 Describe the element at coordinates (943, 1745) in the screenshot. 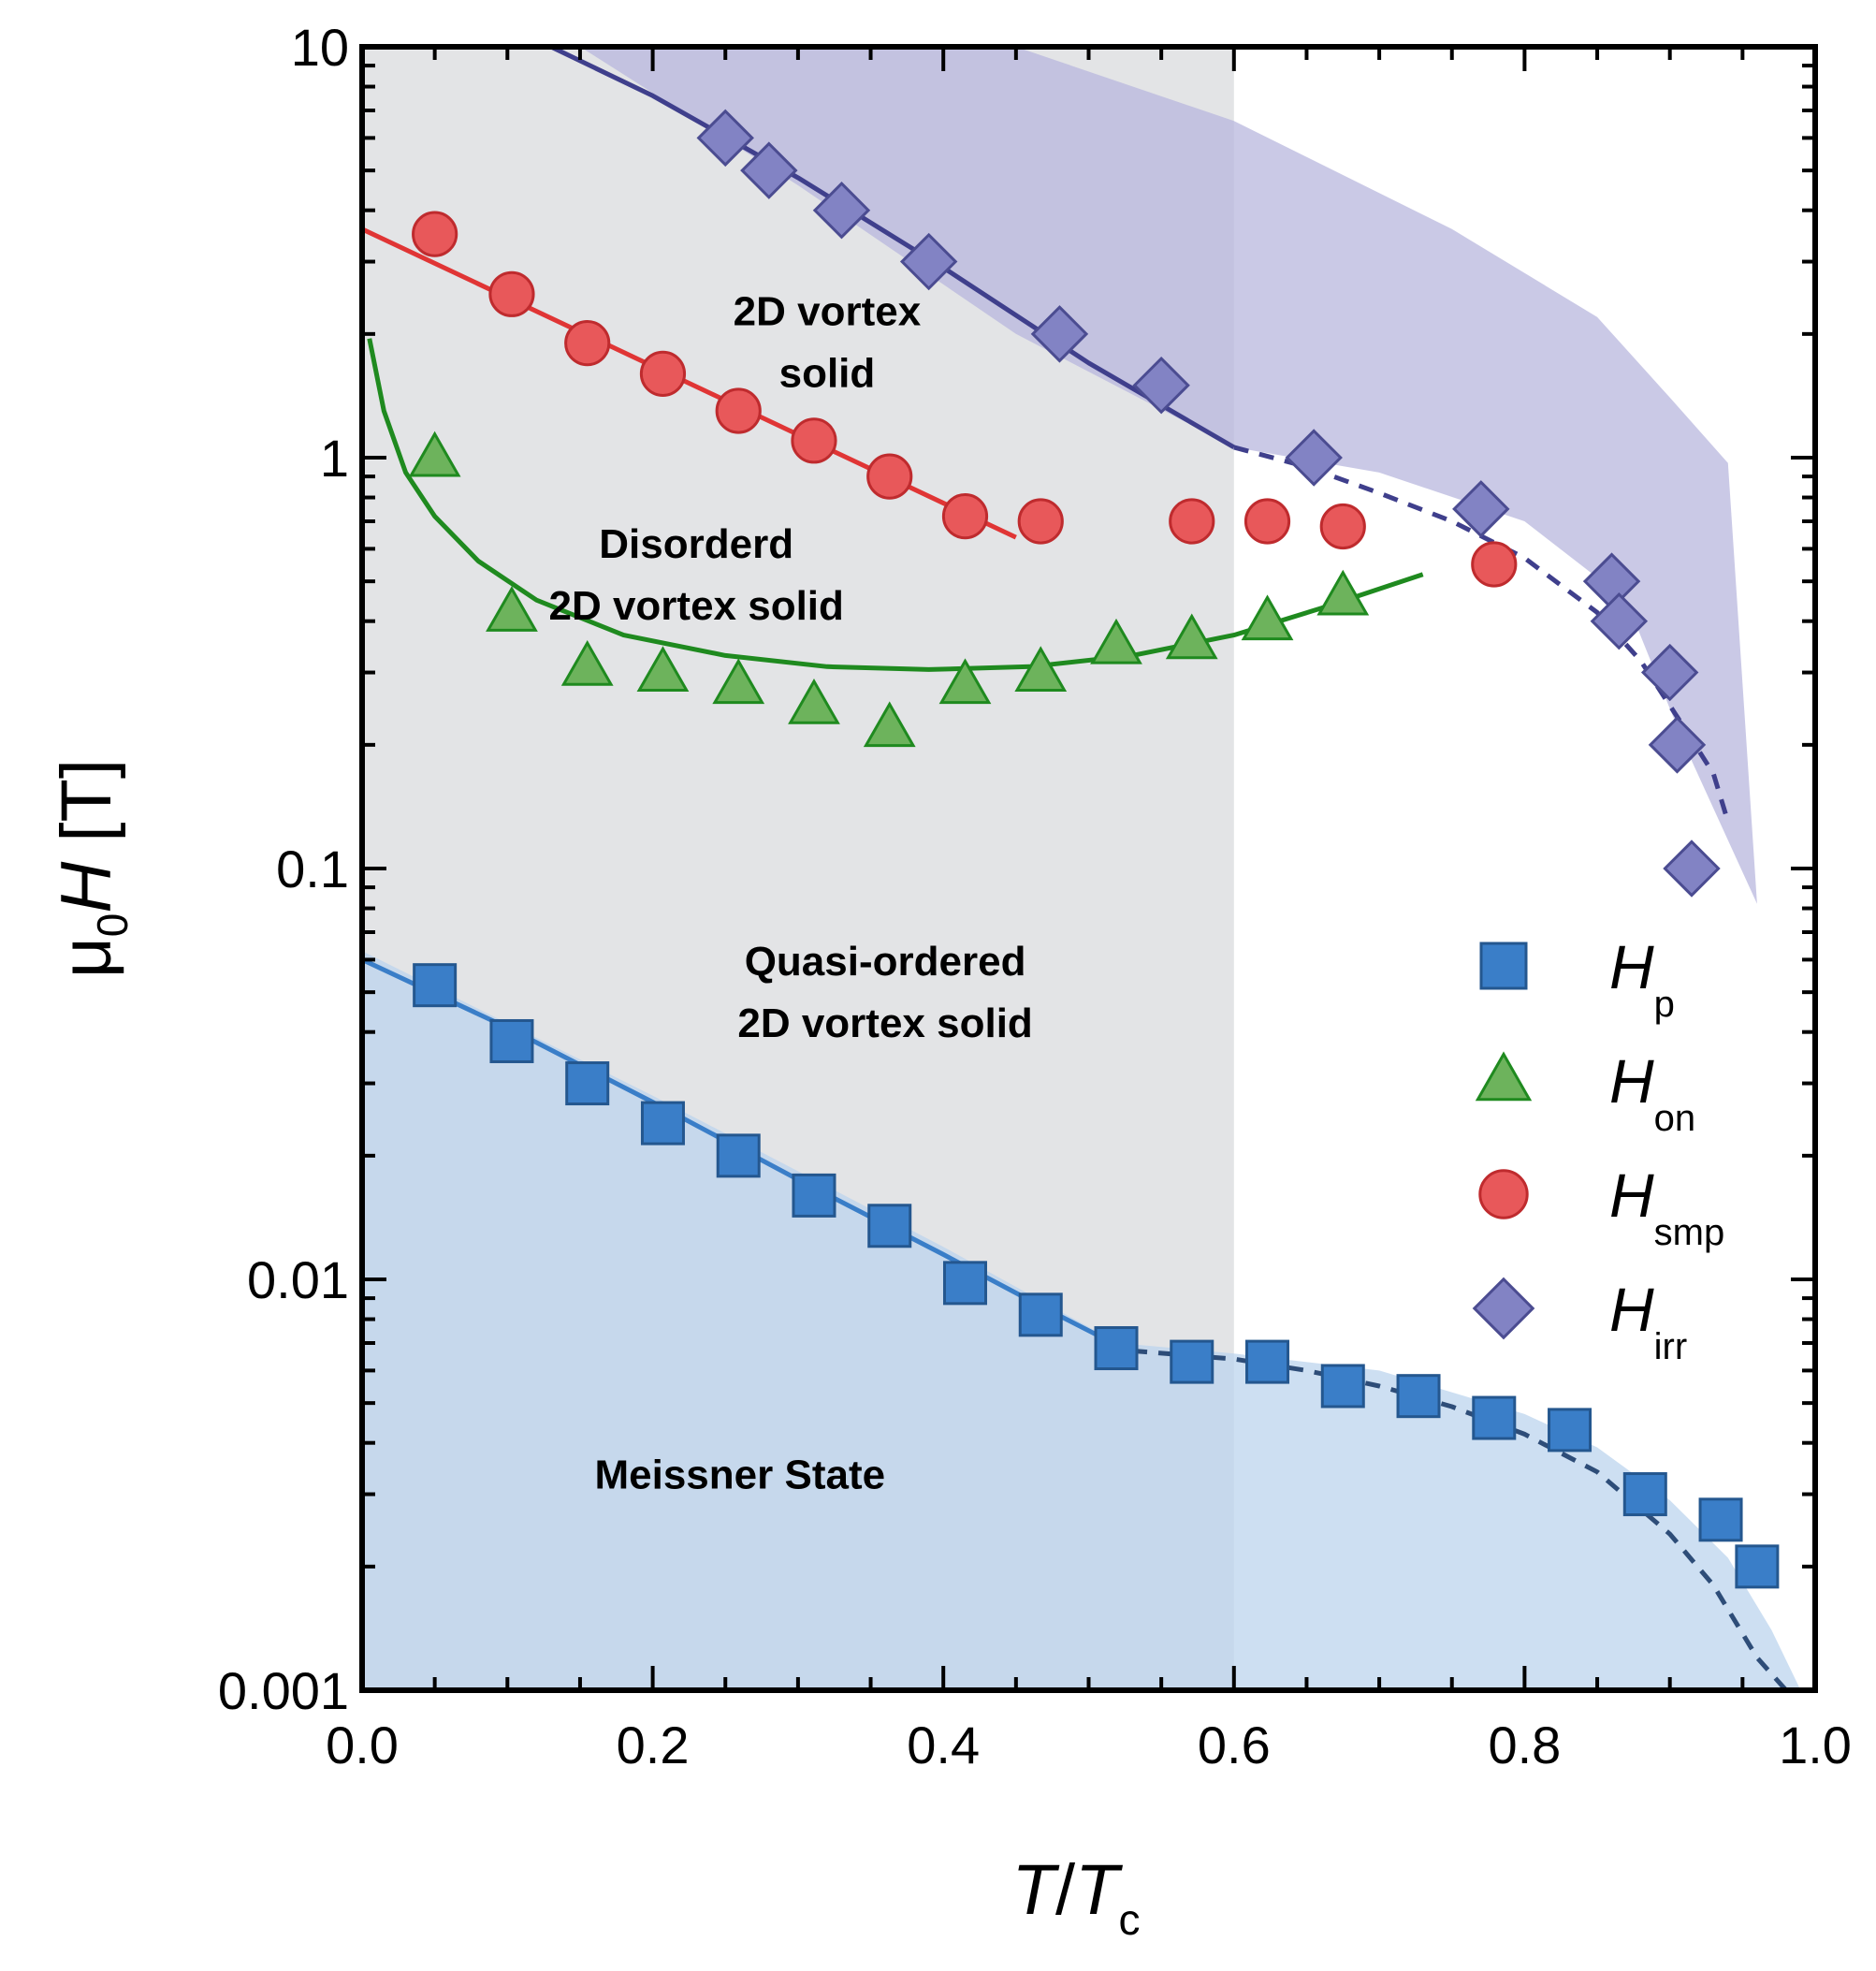

I see `x-tick-label: 0.4` at that location.